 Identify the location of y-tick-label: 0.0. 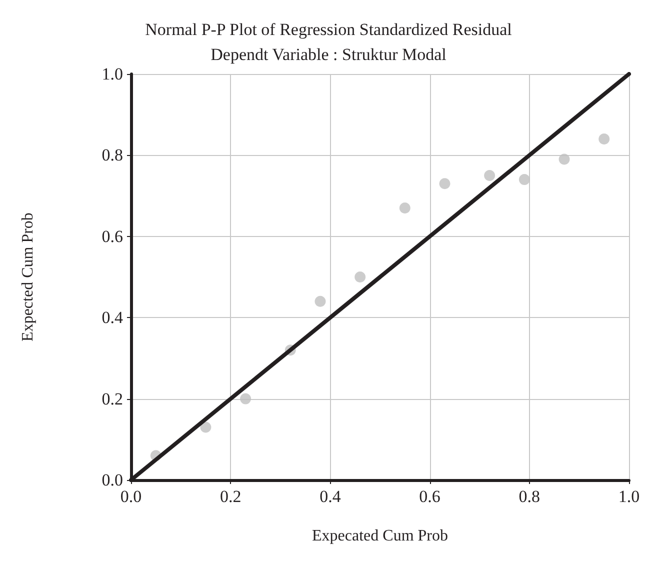
(112, 480).